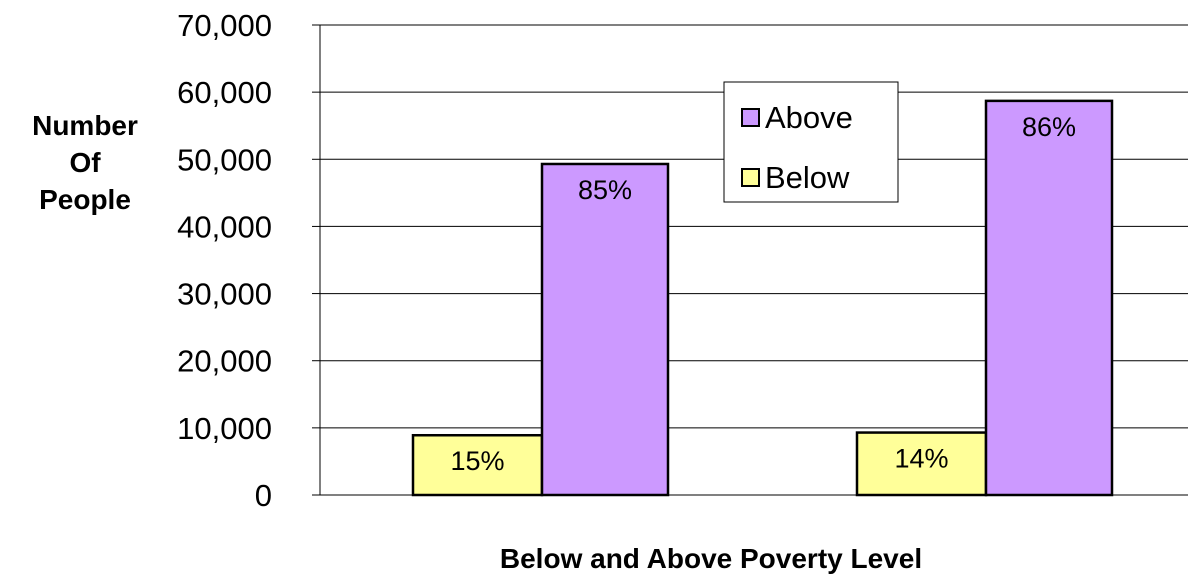  Describe the element at coordinates (85, 125) in the screenshot. I see `y-axis-title-line: Number` at that location.